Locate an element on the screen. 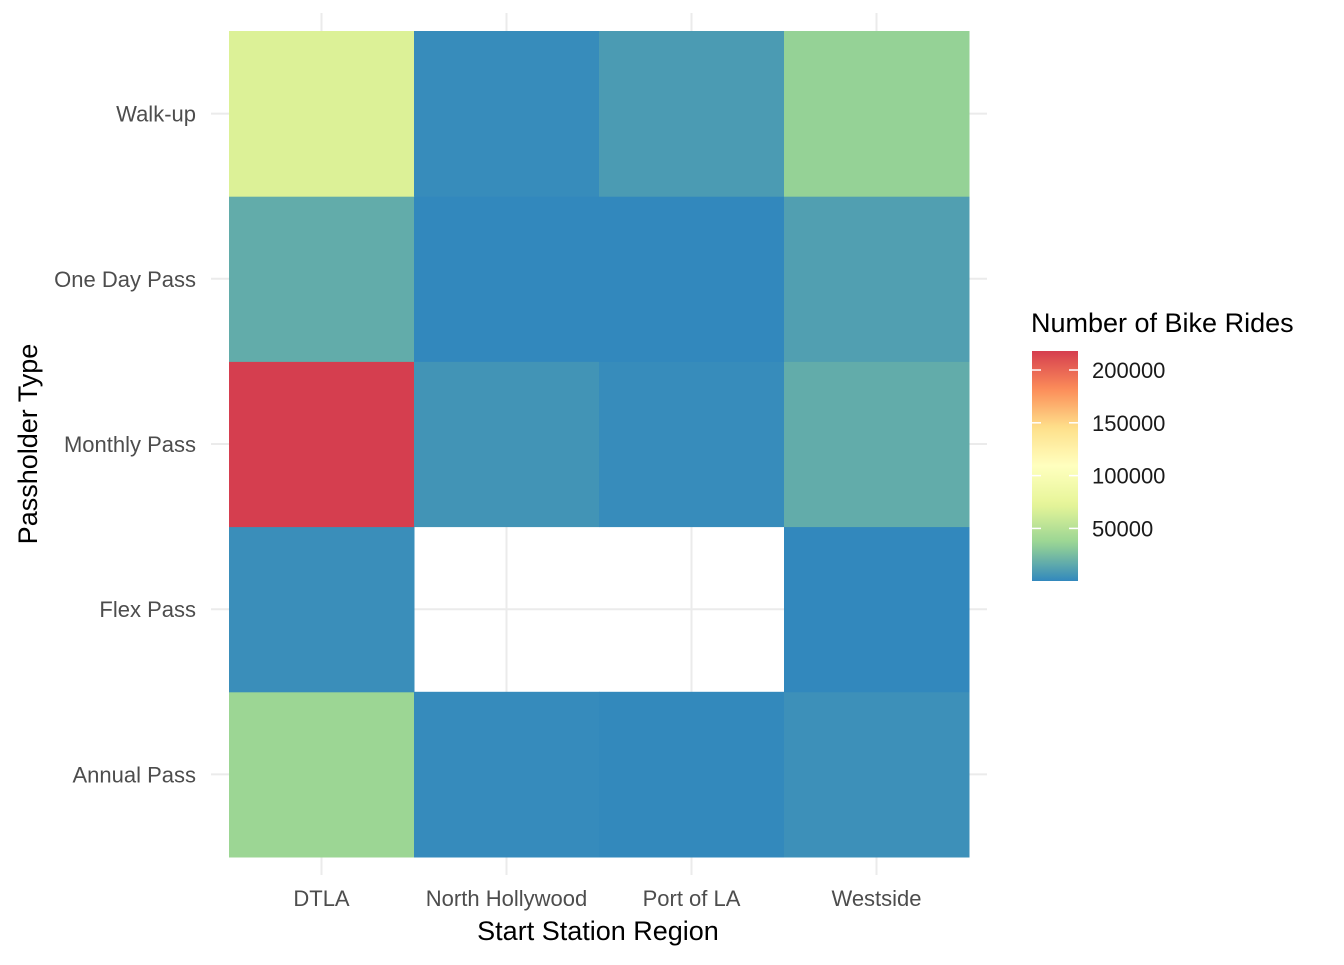 The height and width of the screenshot is (965, 1344). heatmap-tile-walk-up-north-hollywood is located at coordinates (507, 114).